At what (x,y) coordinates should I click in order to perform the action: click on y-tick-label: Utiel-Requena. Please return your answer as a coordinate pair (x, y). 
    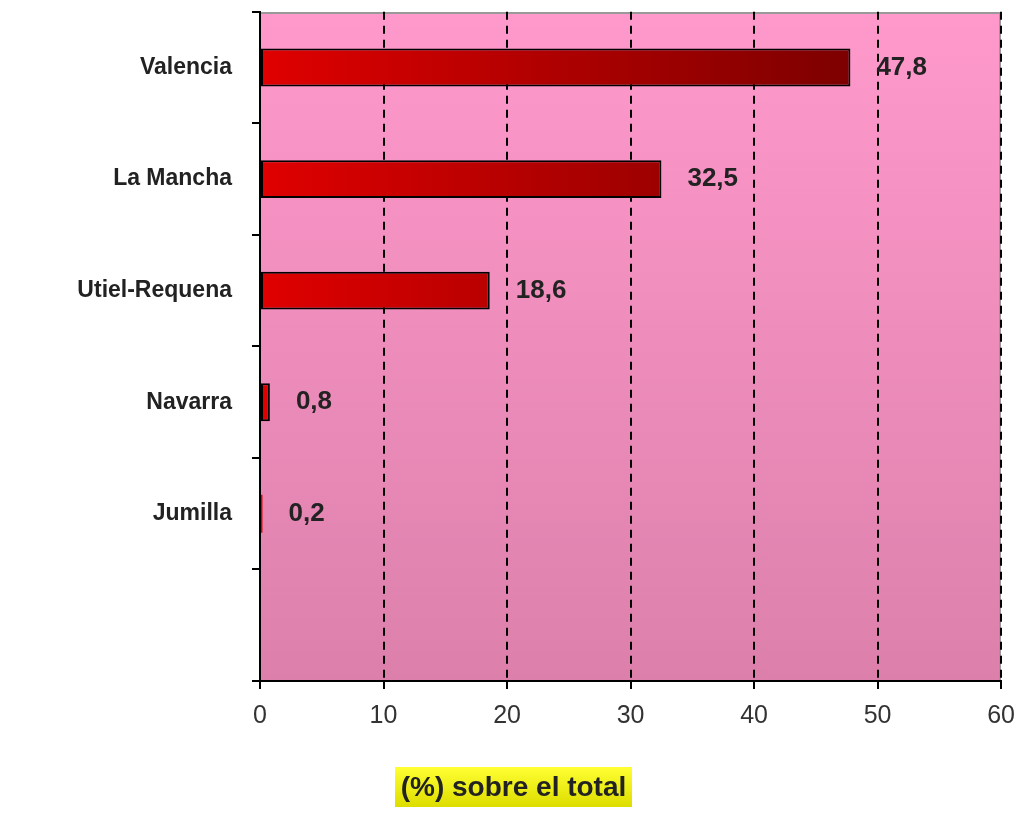
    Looking at the image, I should click on (155, 288).